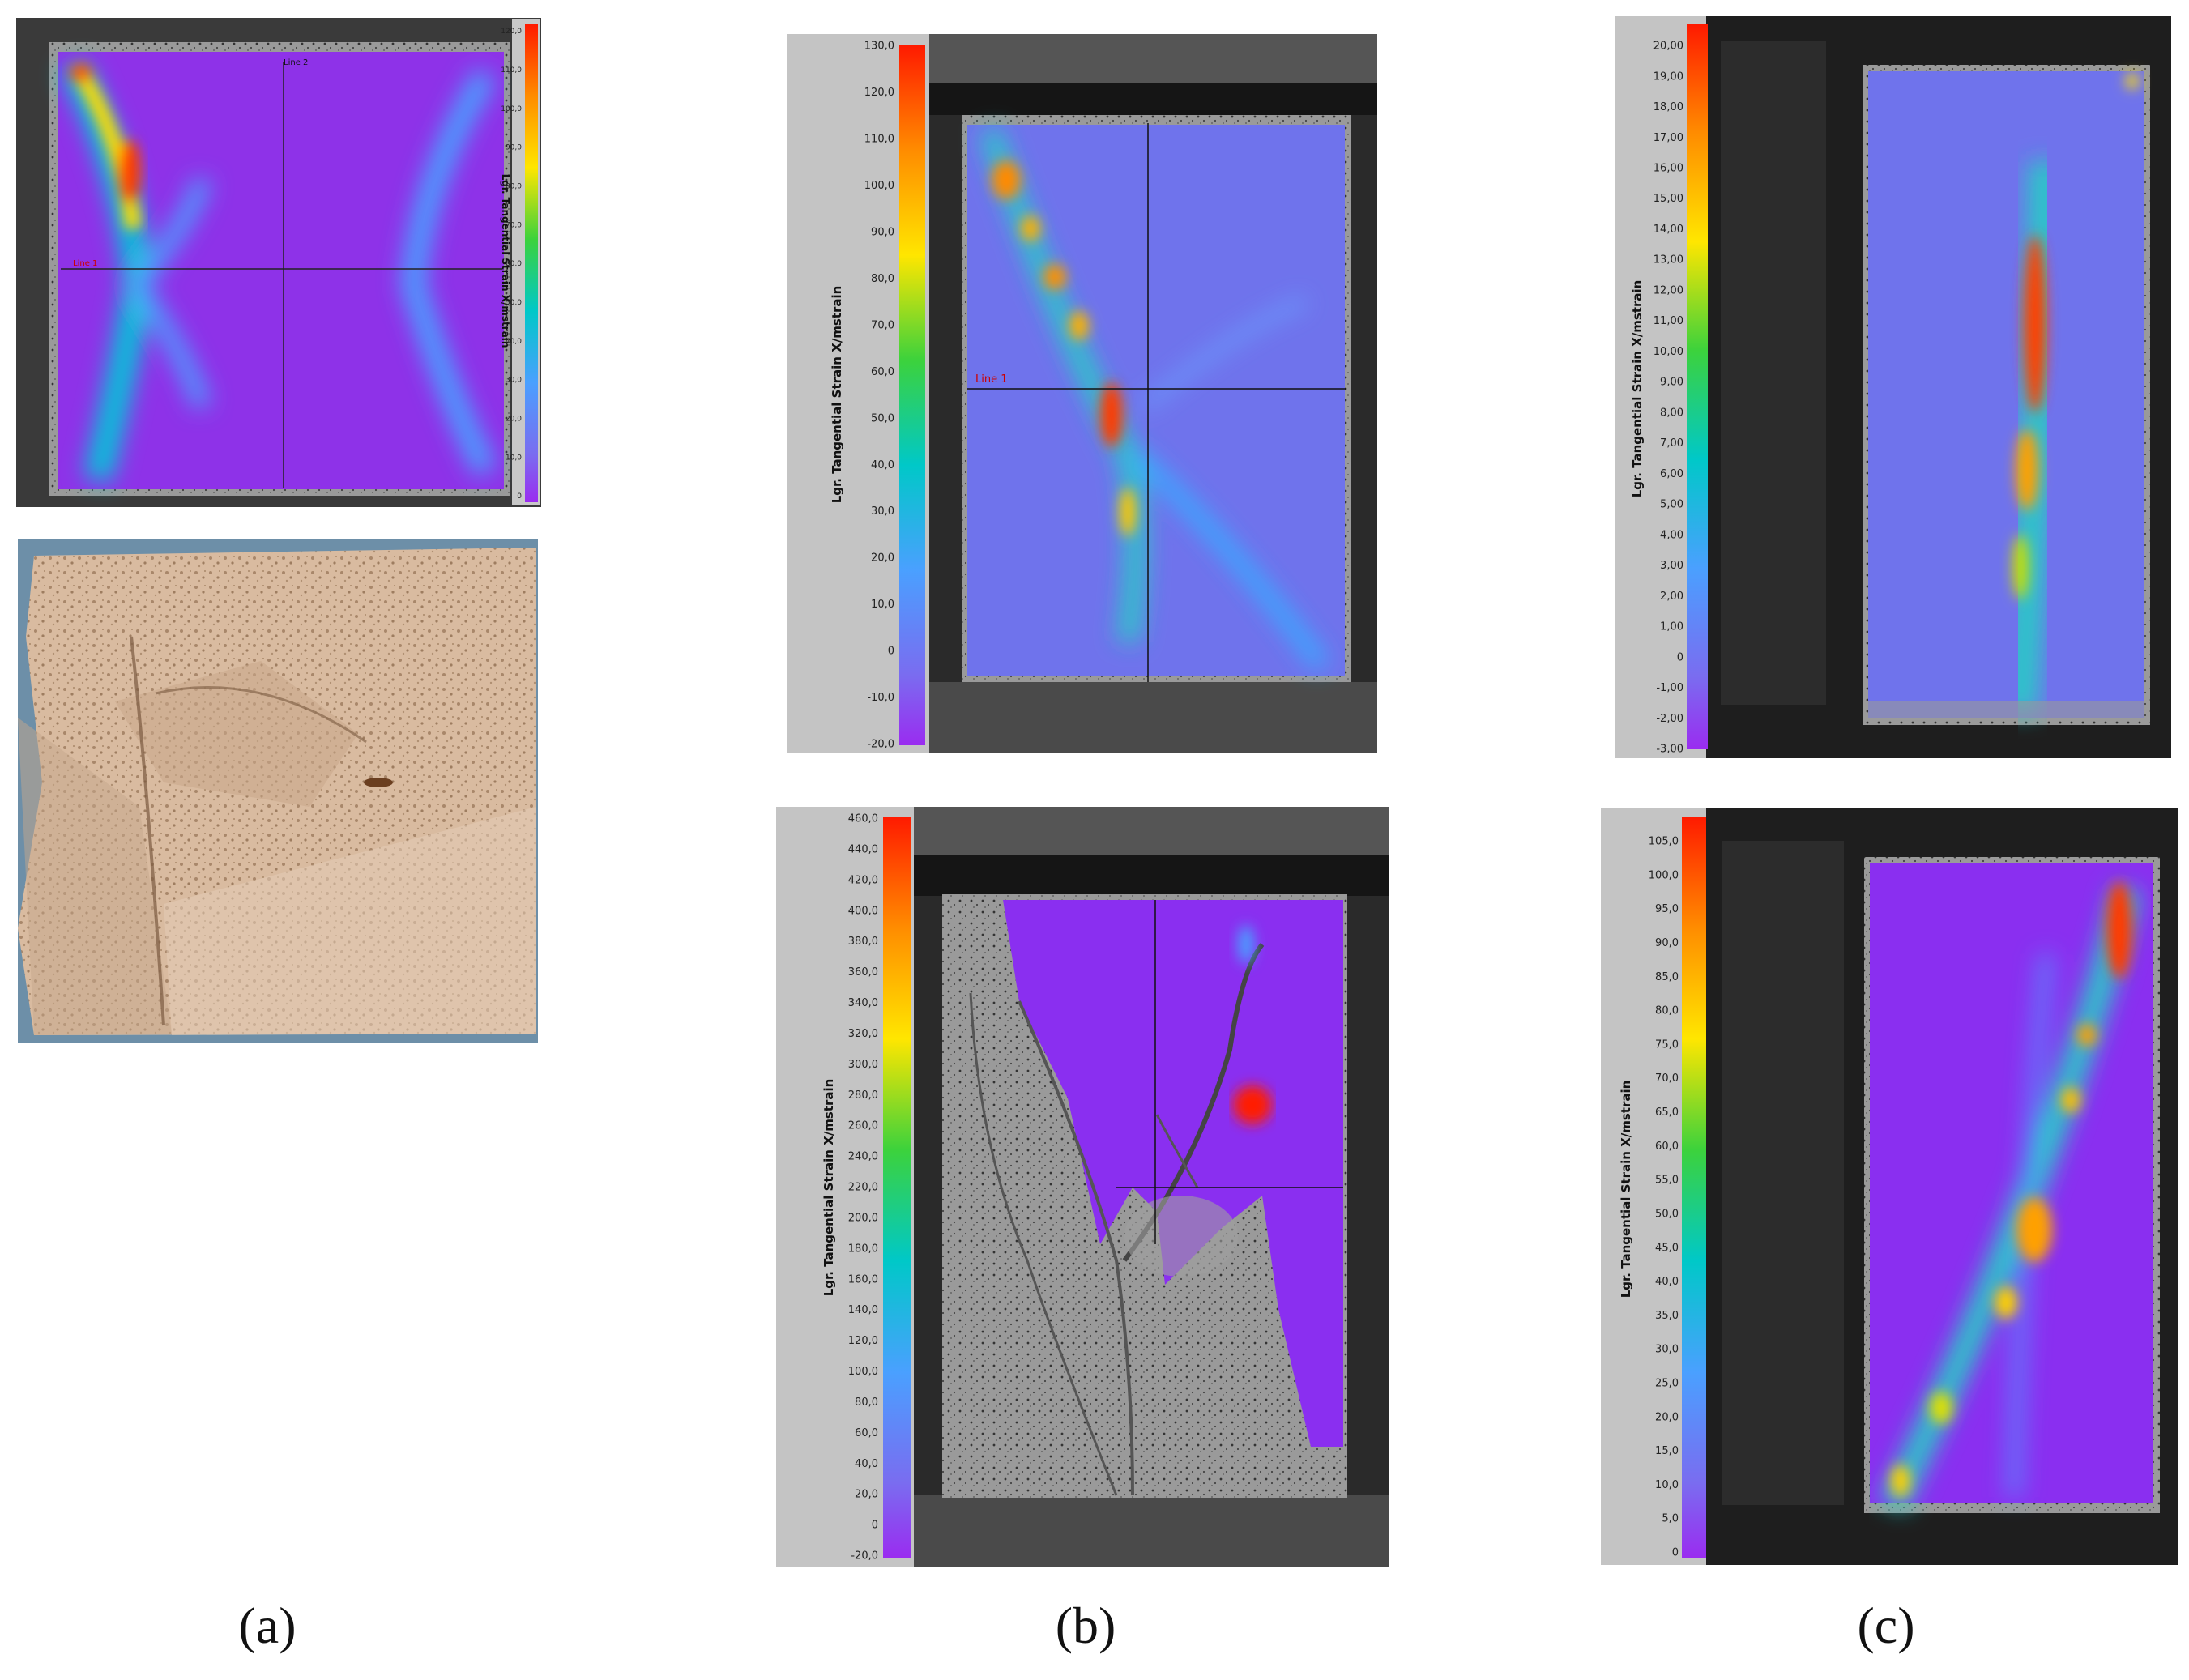 The image size is (2189, 1680). Describe the element at coordinates (863, 880) in the screenshot. I see `colorbar-tick-label: 420,0` at that location.